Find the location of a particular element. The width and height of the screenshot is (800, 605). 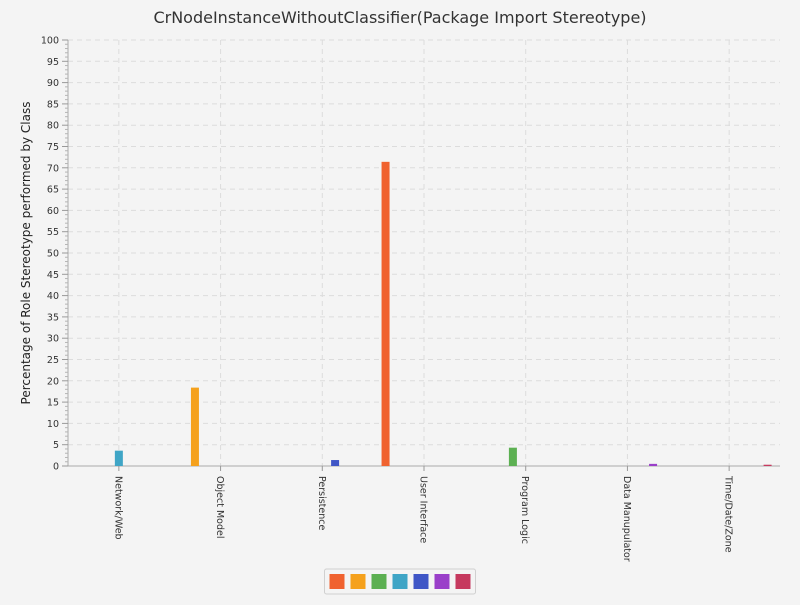

y-tick-label: 20 is located at coordinates (53, 381).